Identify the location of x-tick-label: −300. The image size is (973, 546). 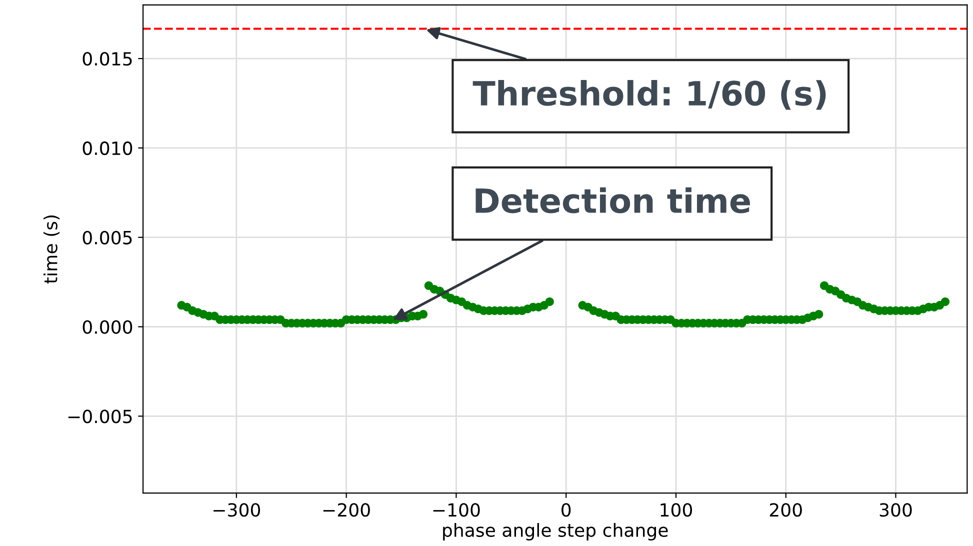
(237, 510).